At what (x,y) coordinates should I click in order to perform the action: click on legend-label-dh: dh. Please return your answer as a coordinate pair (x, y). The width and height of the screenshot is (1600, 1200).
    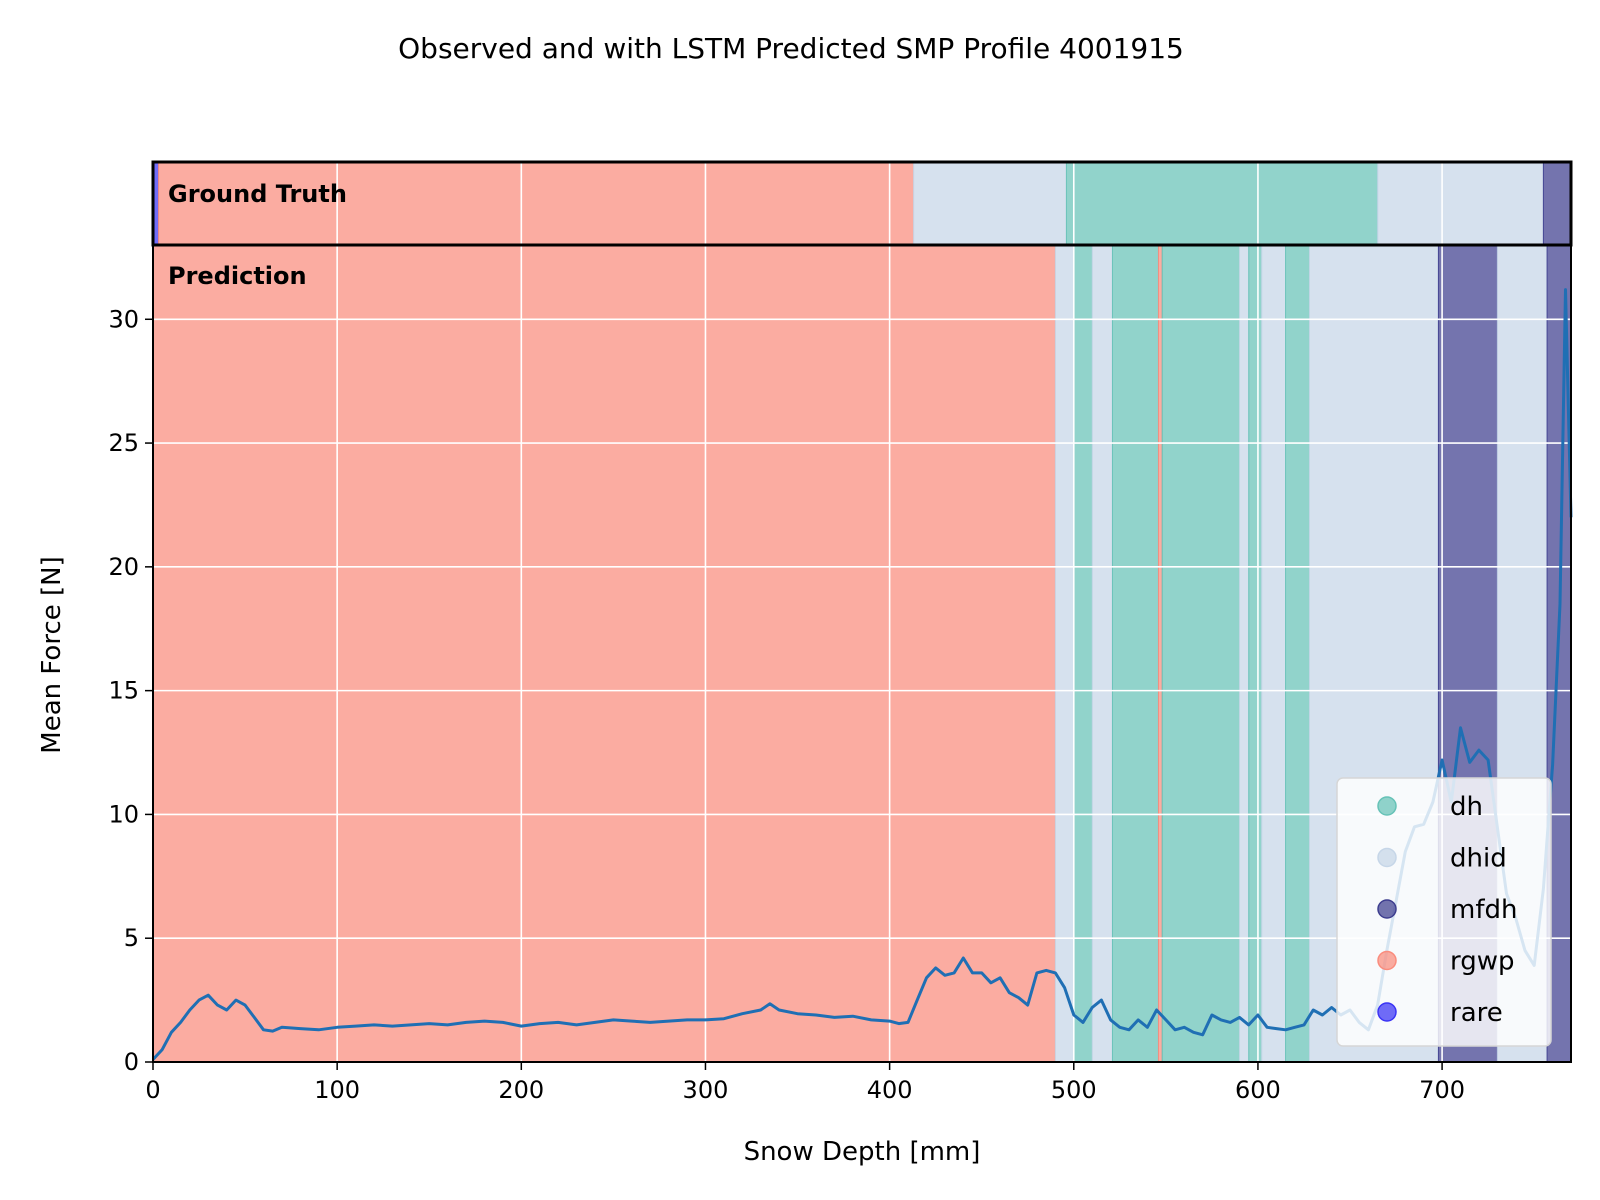
    Looking at the image, I should click on (1466, 807).